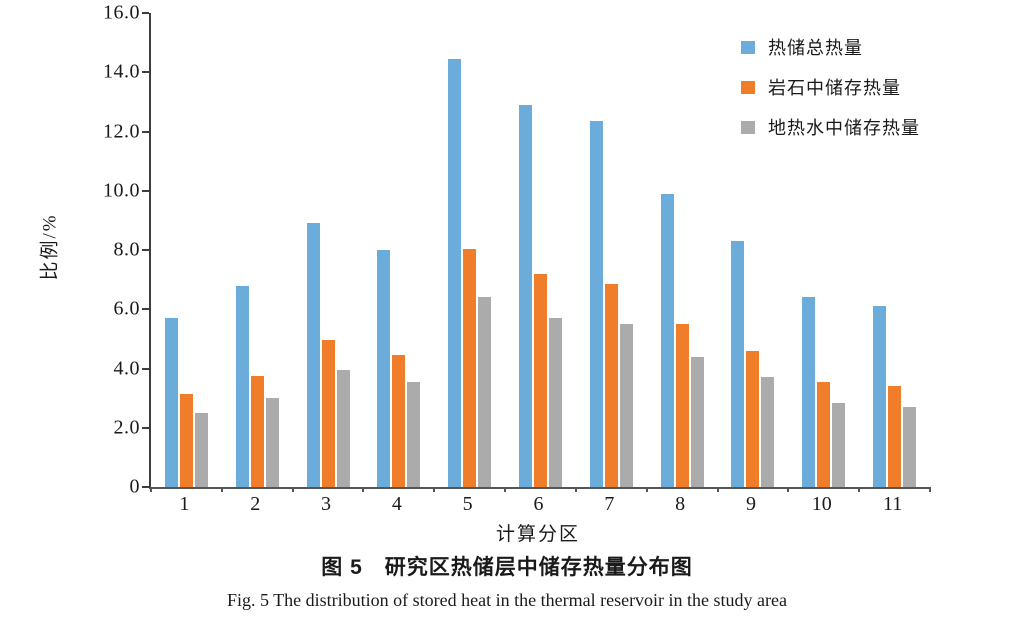  What do you see at coordinates (470, 367) in the screenshot?
I see `bar-series1-zone5` at bounding box center [470, 367].